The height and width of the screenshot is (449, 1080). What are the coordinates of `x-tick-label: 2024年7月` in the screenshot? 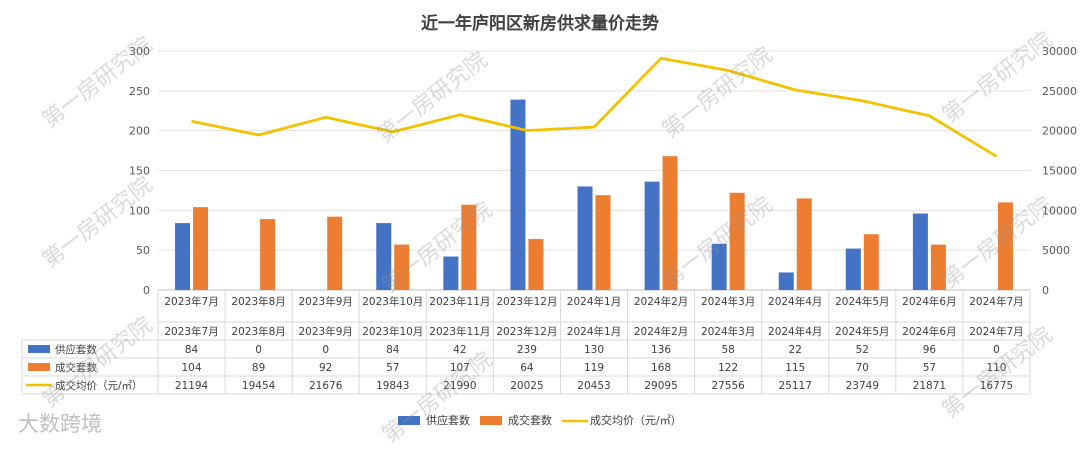 It's located at (996, 301).